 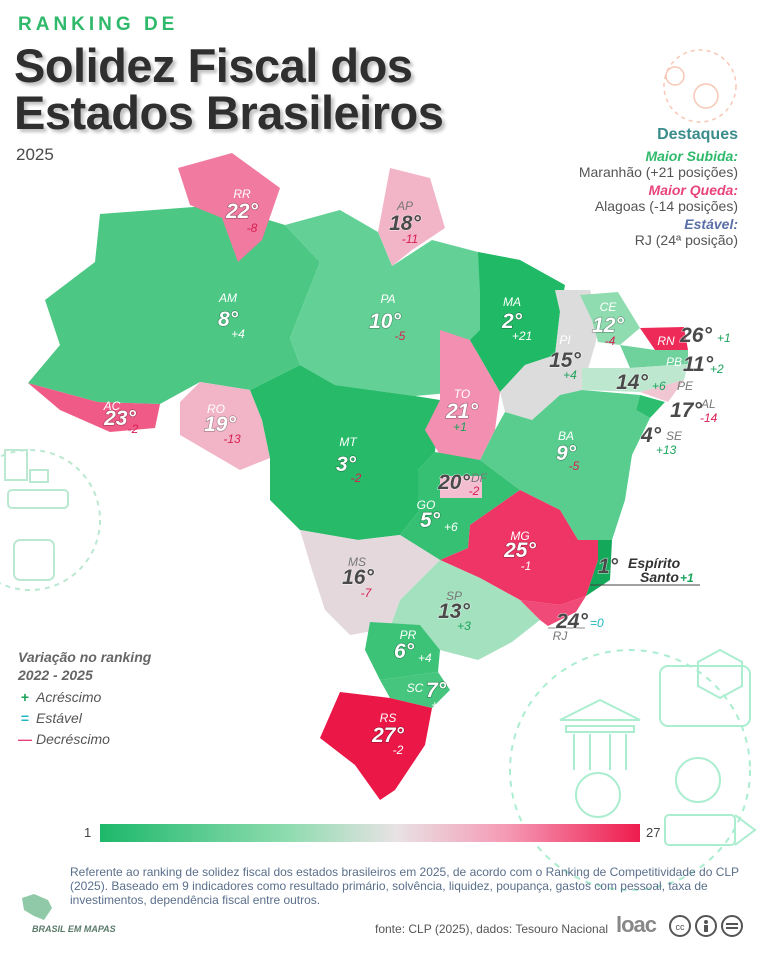 What do you see at coordinates (474, 491) in the screenshot?
I see `label-df-change: -2` at bounding box center [474, 491].